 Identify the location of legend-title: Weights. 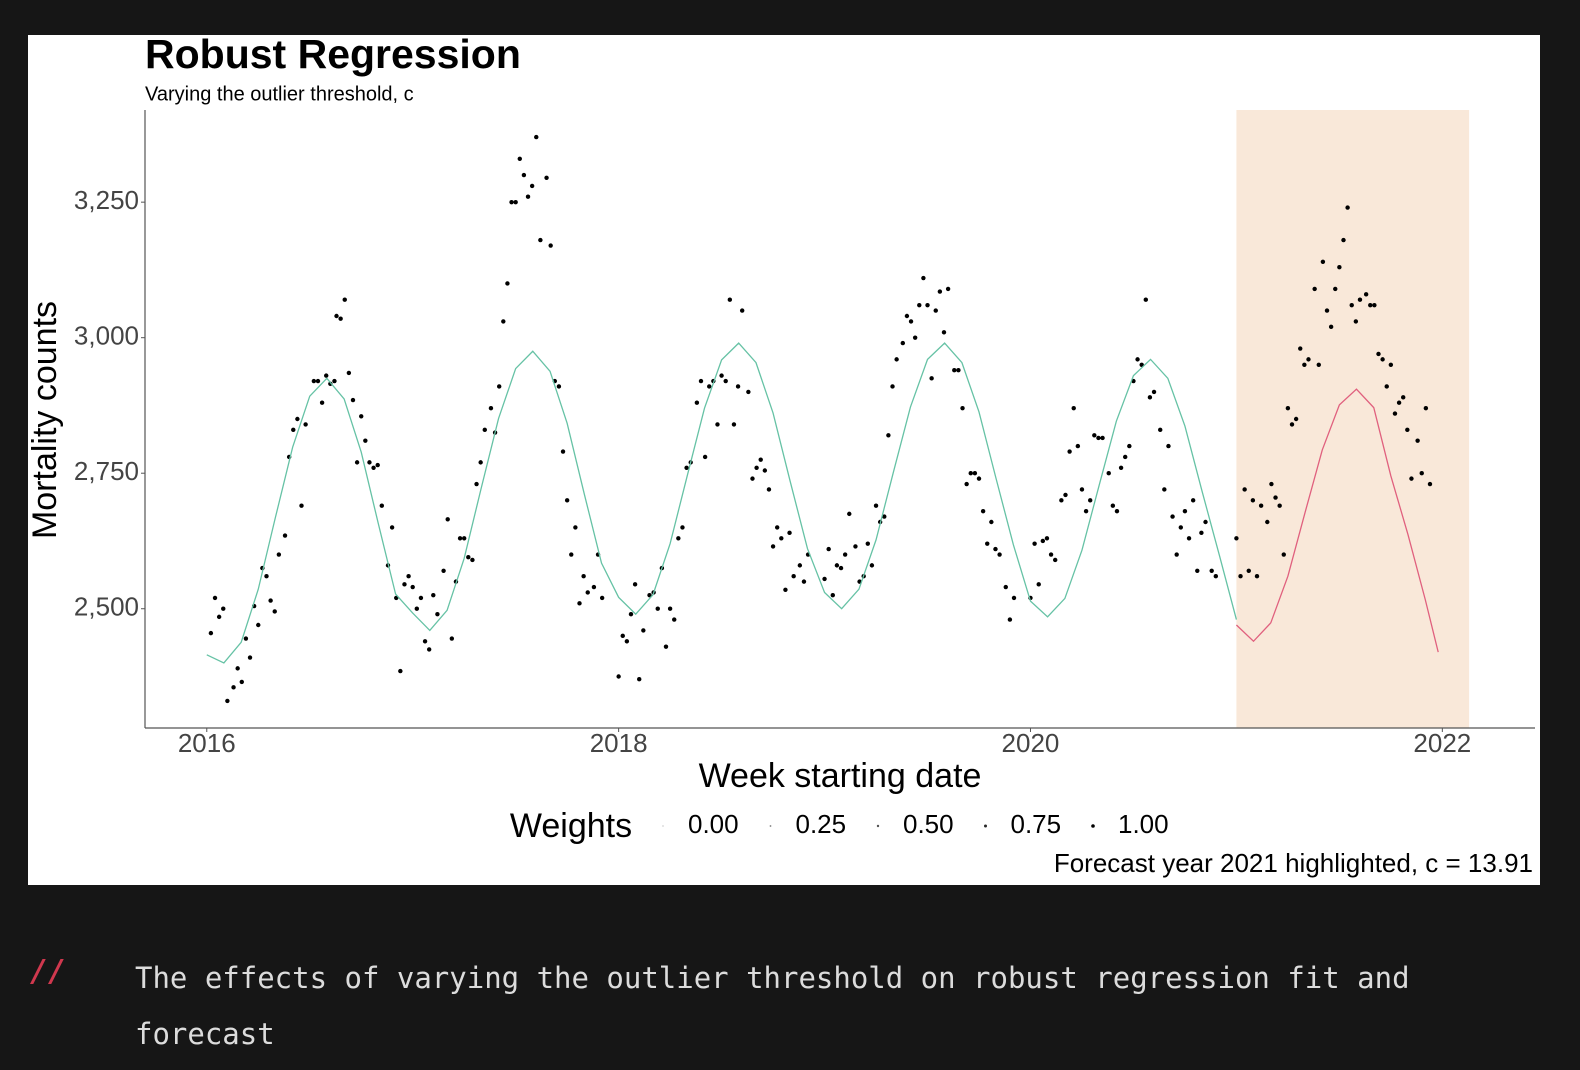
(571, 826).